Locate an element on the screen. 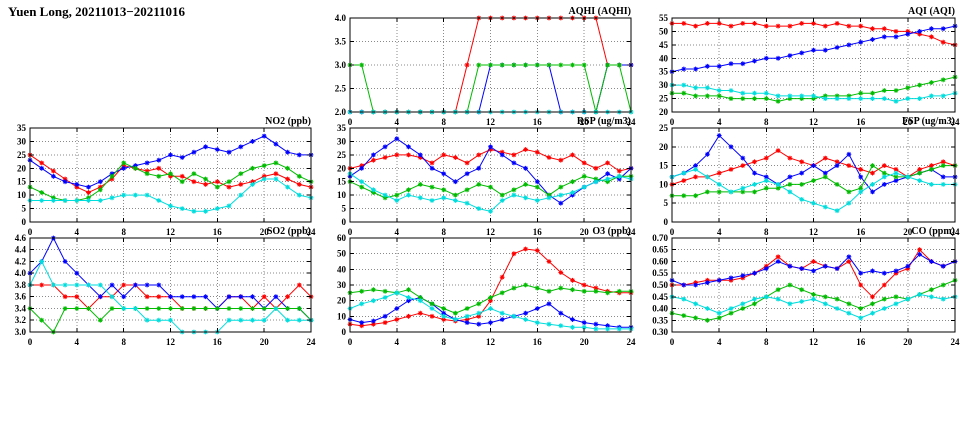 Image resolution: width=975 pixels, height=447 pixels. chart-svg-fsp: 0 4 8 12 16 20 24 0 5 10 15 20 25 FSP (ug/m3) is located at coordinates (810, 176).